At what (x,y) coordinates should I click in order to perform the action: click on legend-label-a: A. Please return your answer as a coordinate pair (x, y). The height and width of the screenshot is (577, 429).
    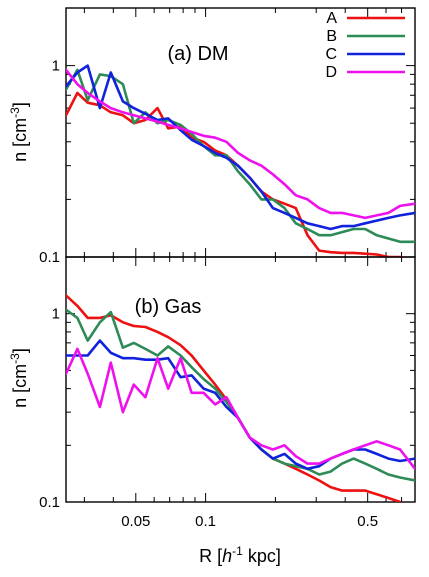
    Looking at the image, I should click on (331, 18).